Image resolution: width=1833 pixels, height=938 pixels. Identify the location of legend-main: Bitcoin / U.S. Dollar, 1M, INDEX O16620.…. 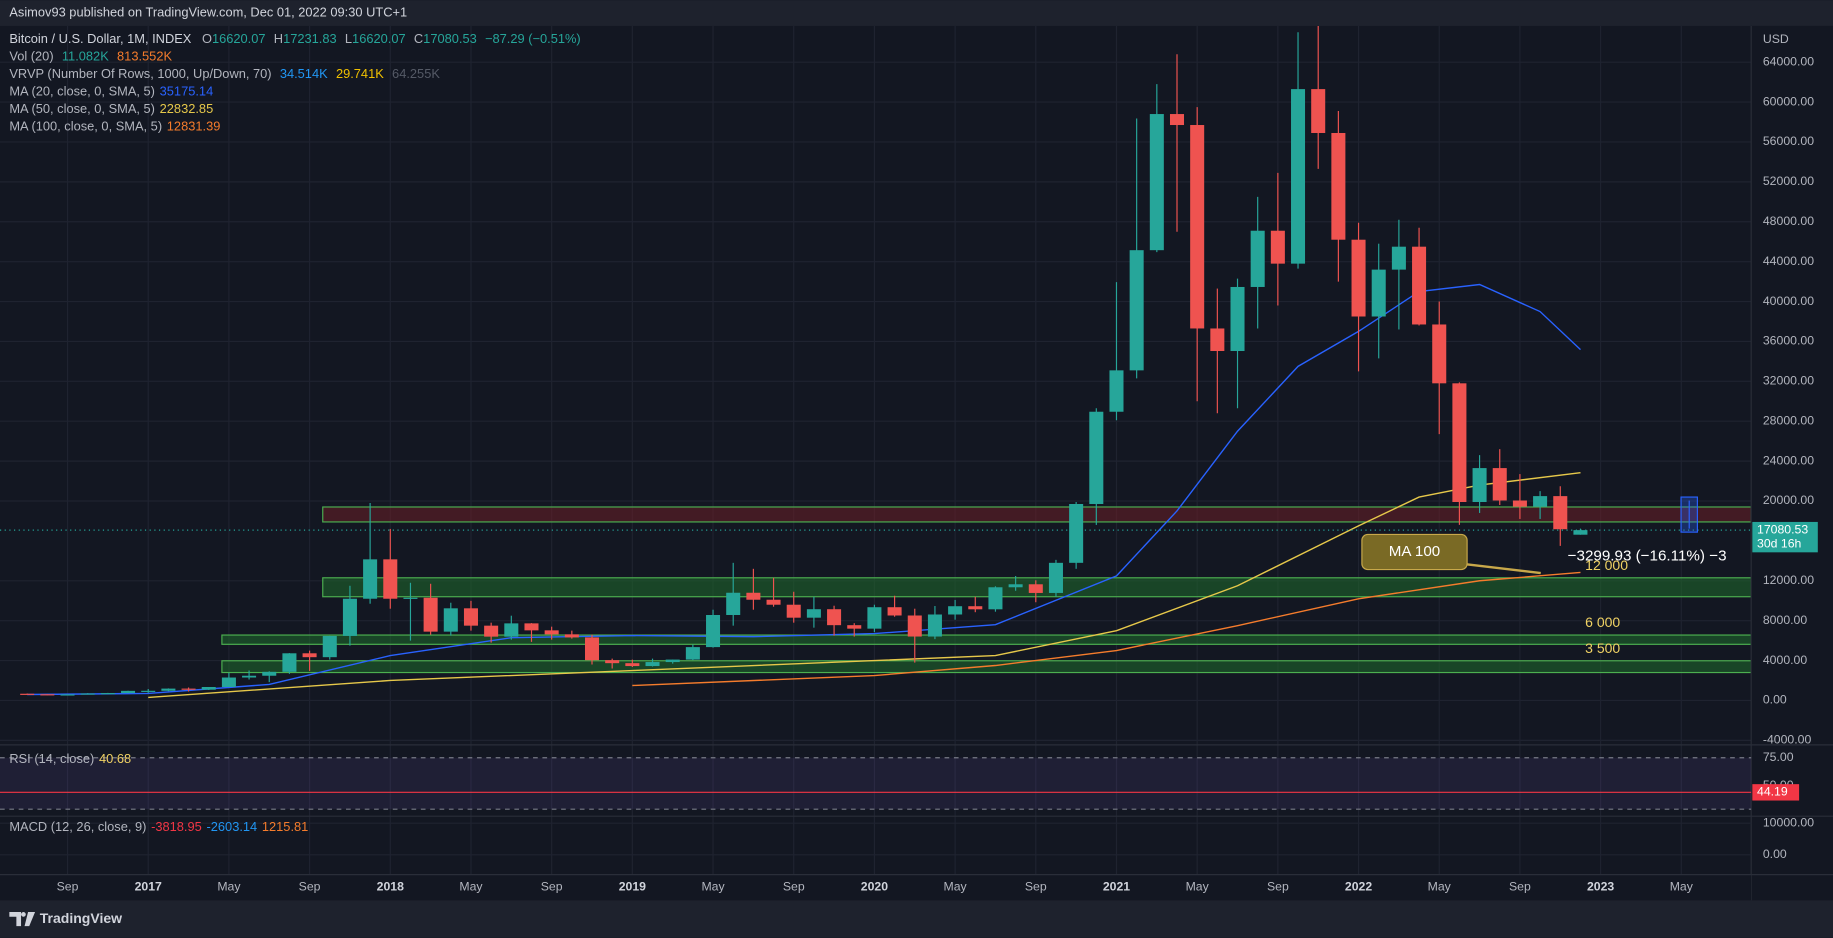
(294, 38).